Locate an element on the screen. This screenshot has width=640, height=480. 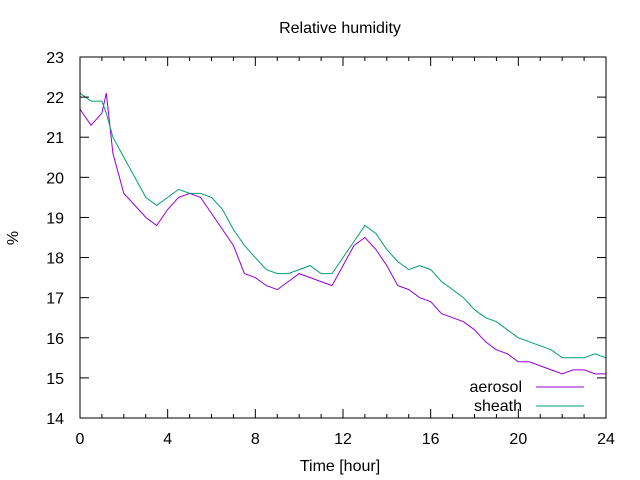
y-axis-label: % is located at coordinates (13, 238).